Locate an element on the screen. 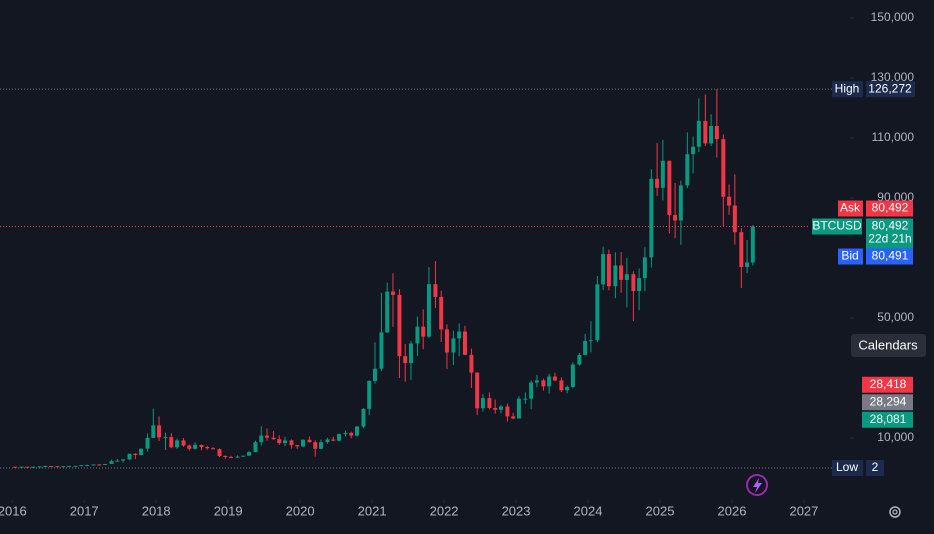 This screenshot has width=934, height=534. tag-name-bg is located at coordinates (837, 226).